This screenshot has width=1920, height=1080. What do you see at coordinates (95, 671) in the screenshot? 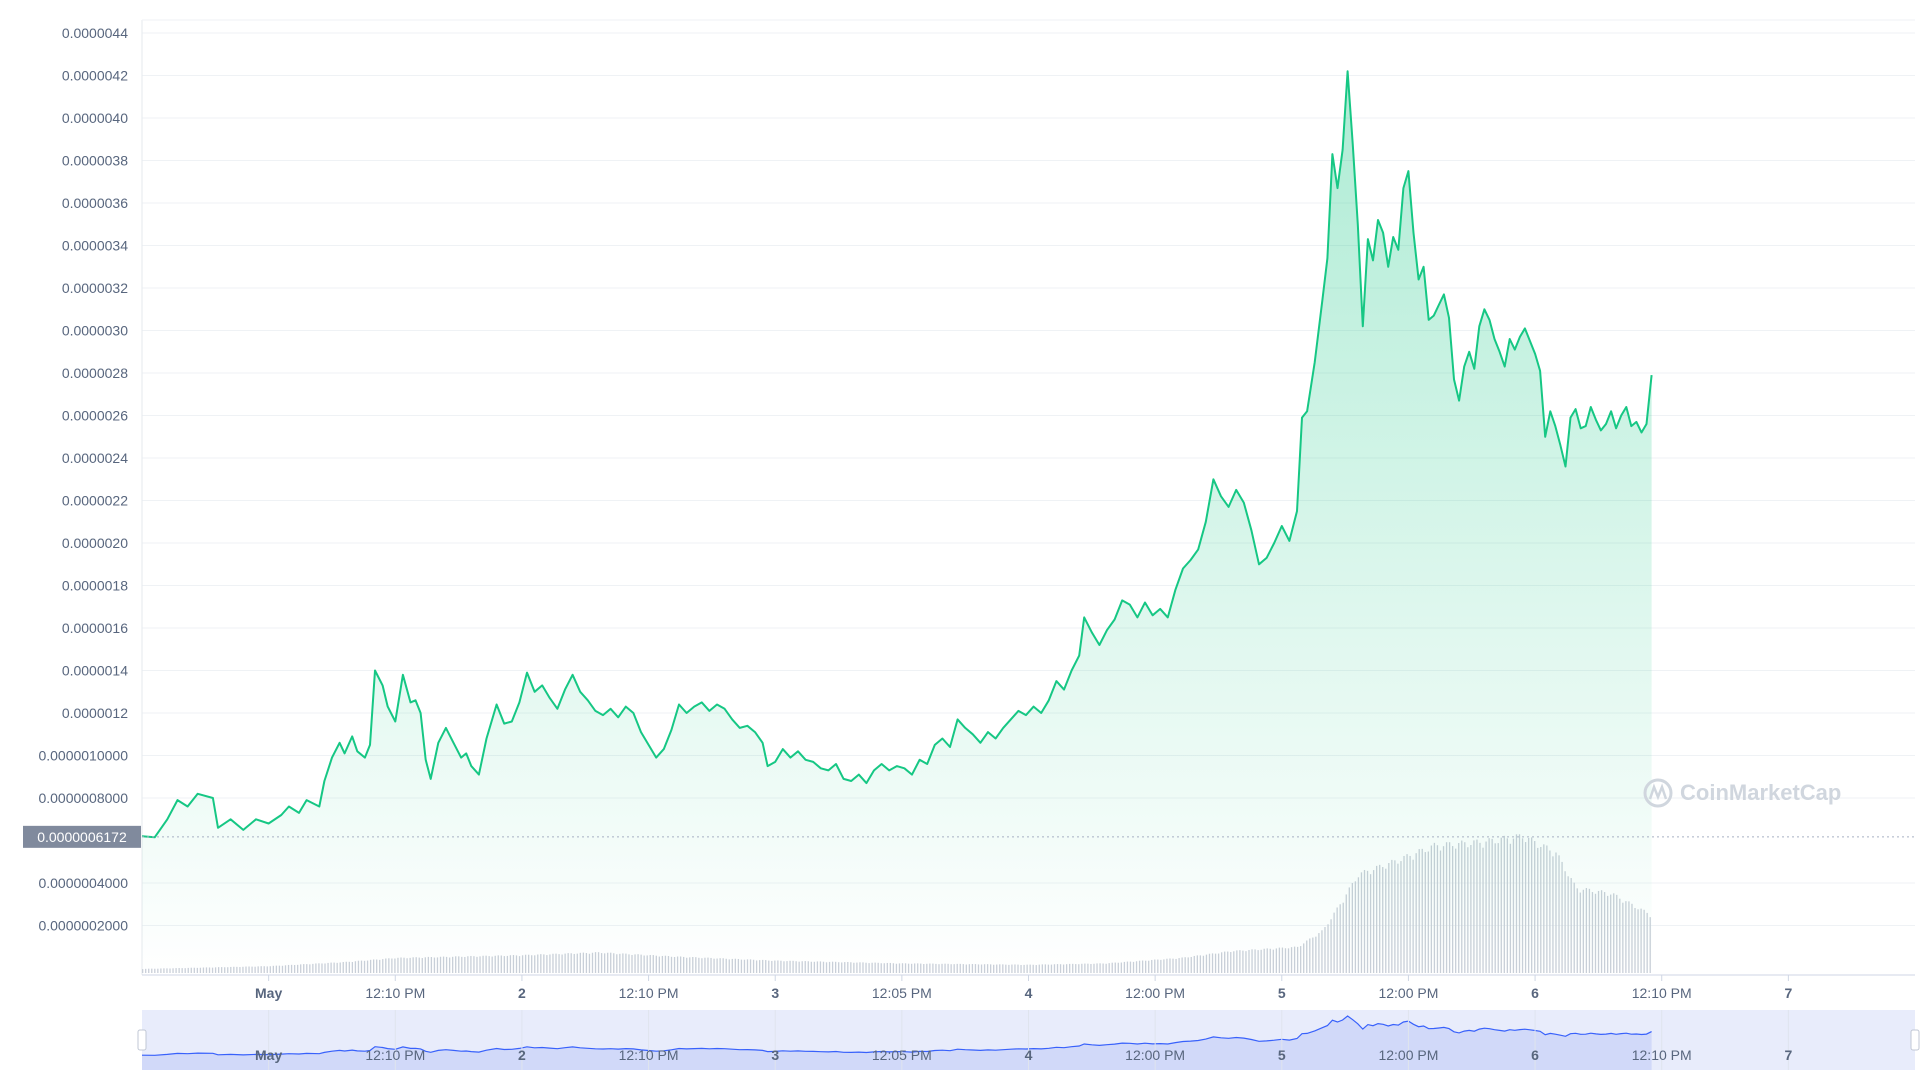
I see `y-tick-label: 0.0000014` at bounding box center [95, 671].